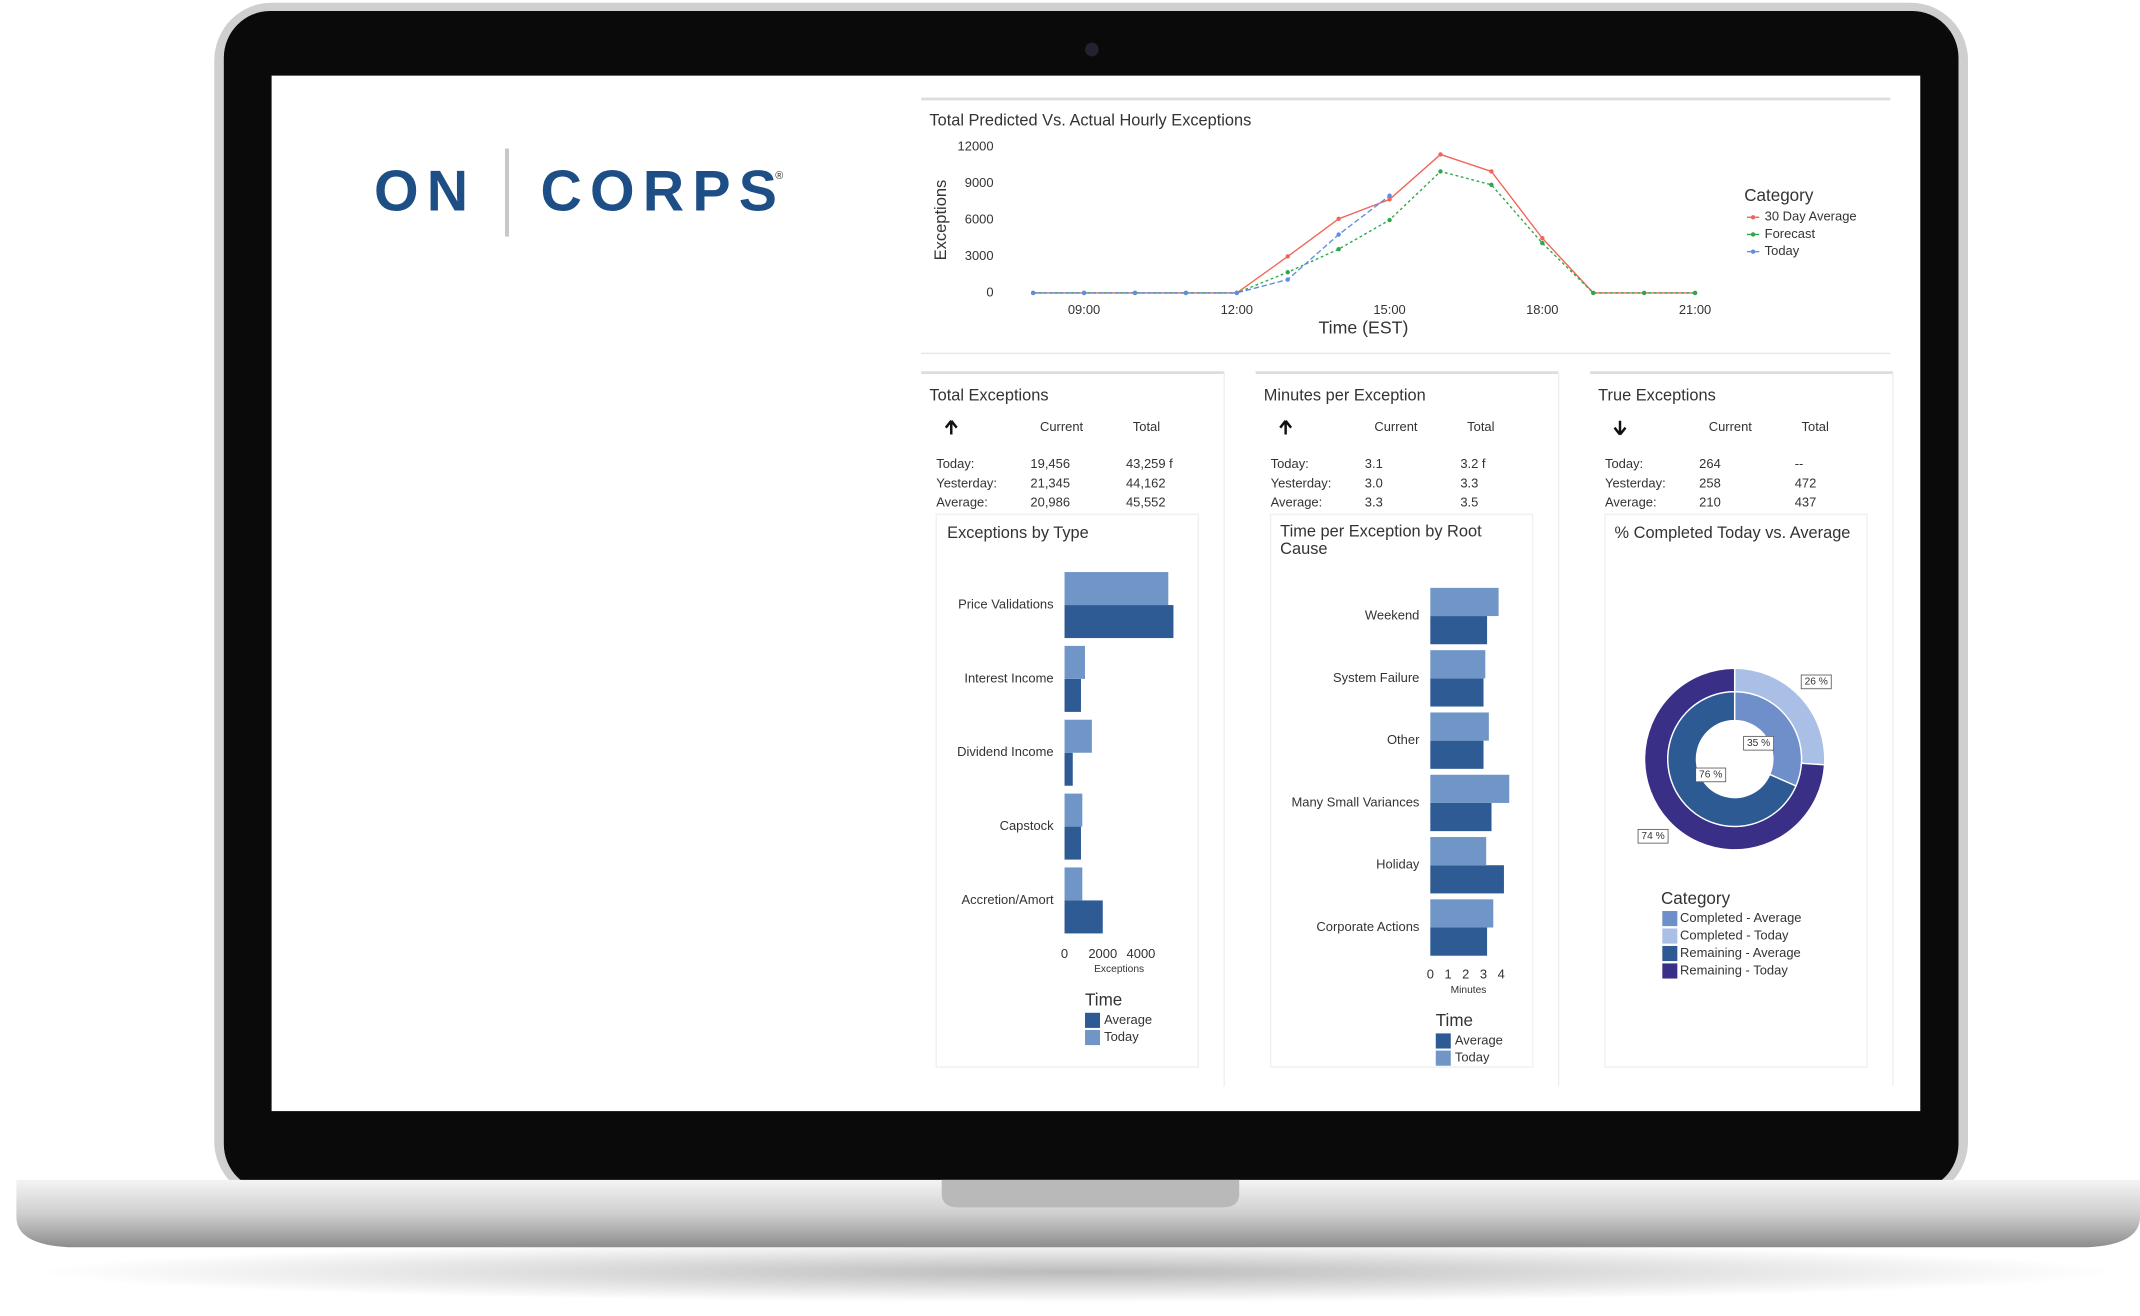  I want to click on table-cell: Today:, so click(955, 463).